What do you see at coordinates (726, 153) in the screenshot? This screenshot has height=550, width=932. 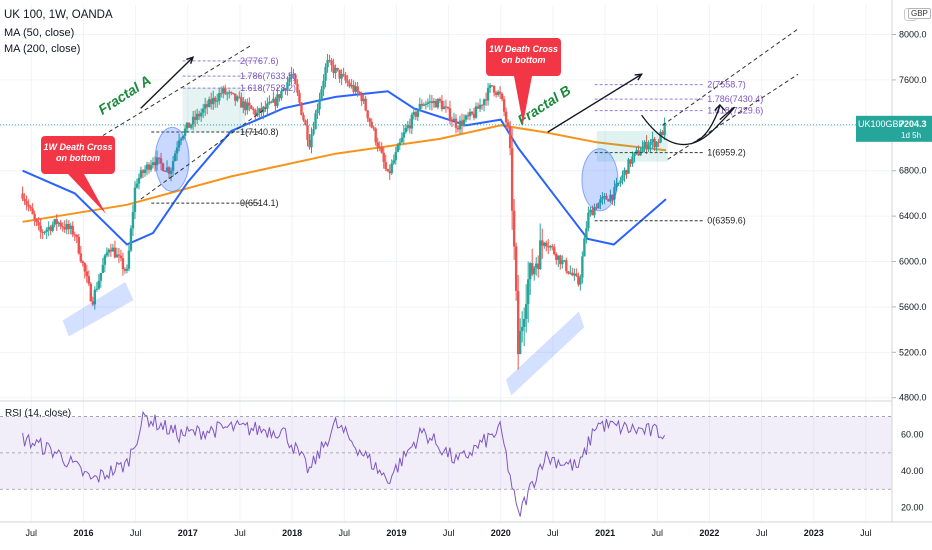 I see `fib-b-label: 1(6959.2)` at bounding box center [726, 153].